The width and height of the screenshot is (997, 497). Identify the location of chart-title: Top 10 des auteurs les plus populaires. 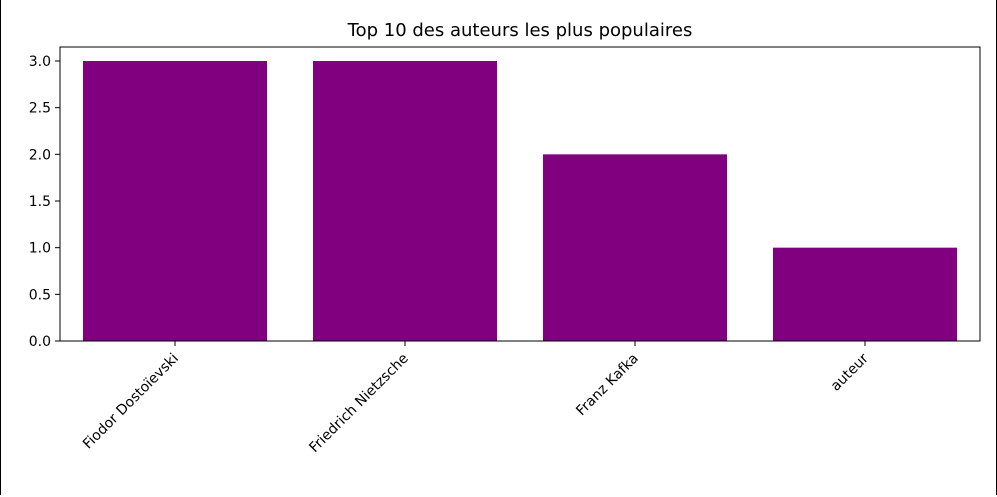
(520, 30).